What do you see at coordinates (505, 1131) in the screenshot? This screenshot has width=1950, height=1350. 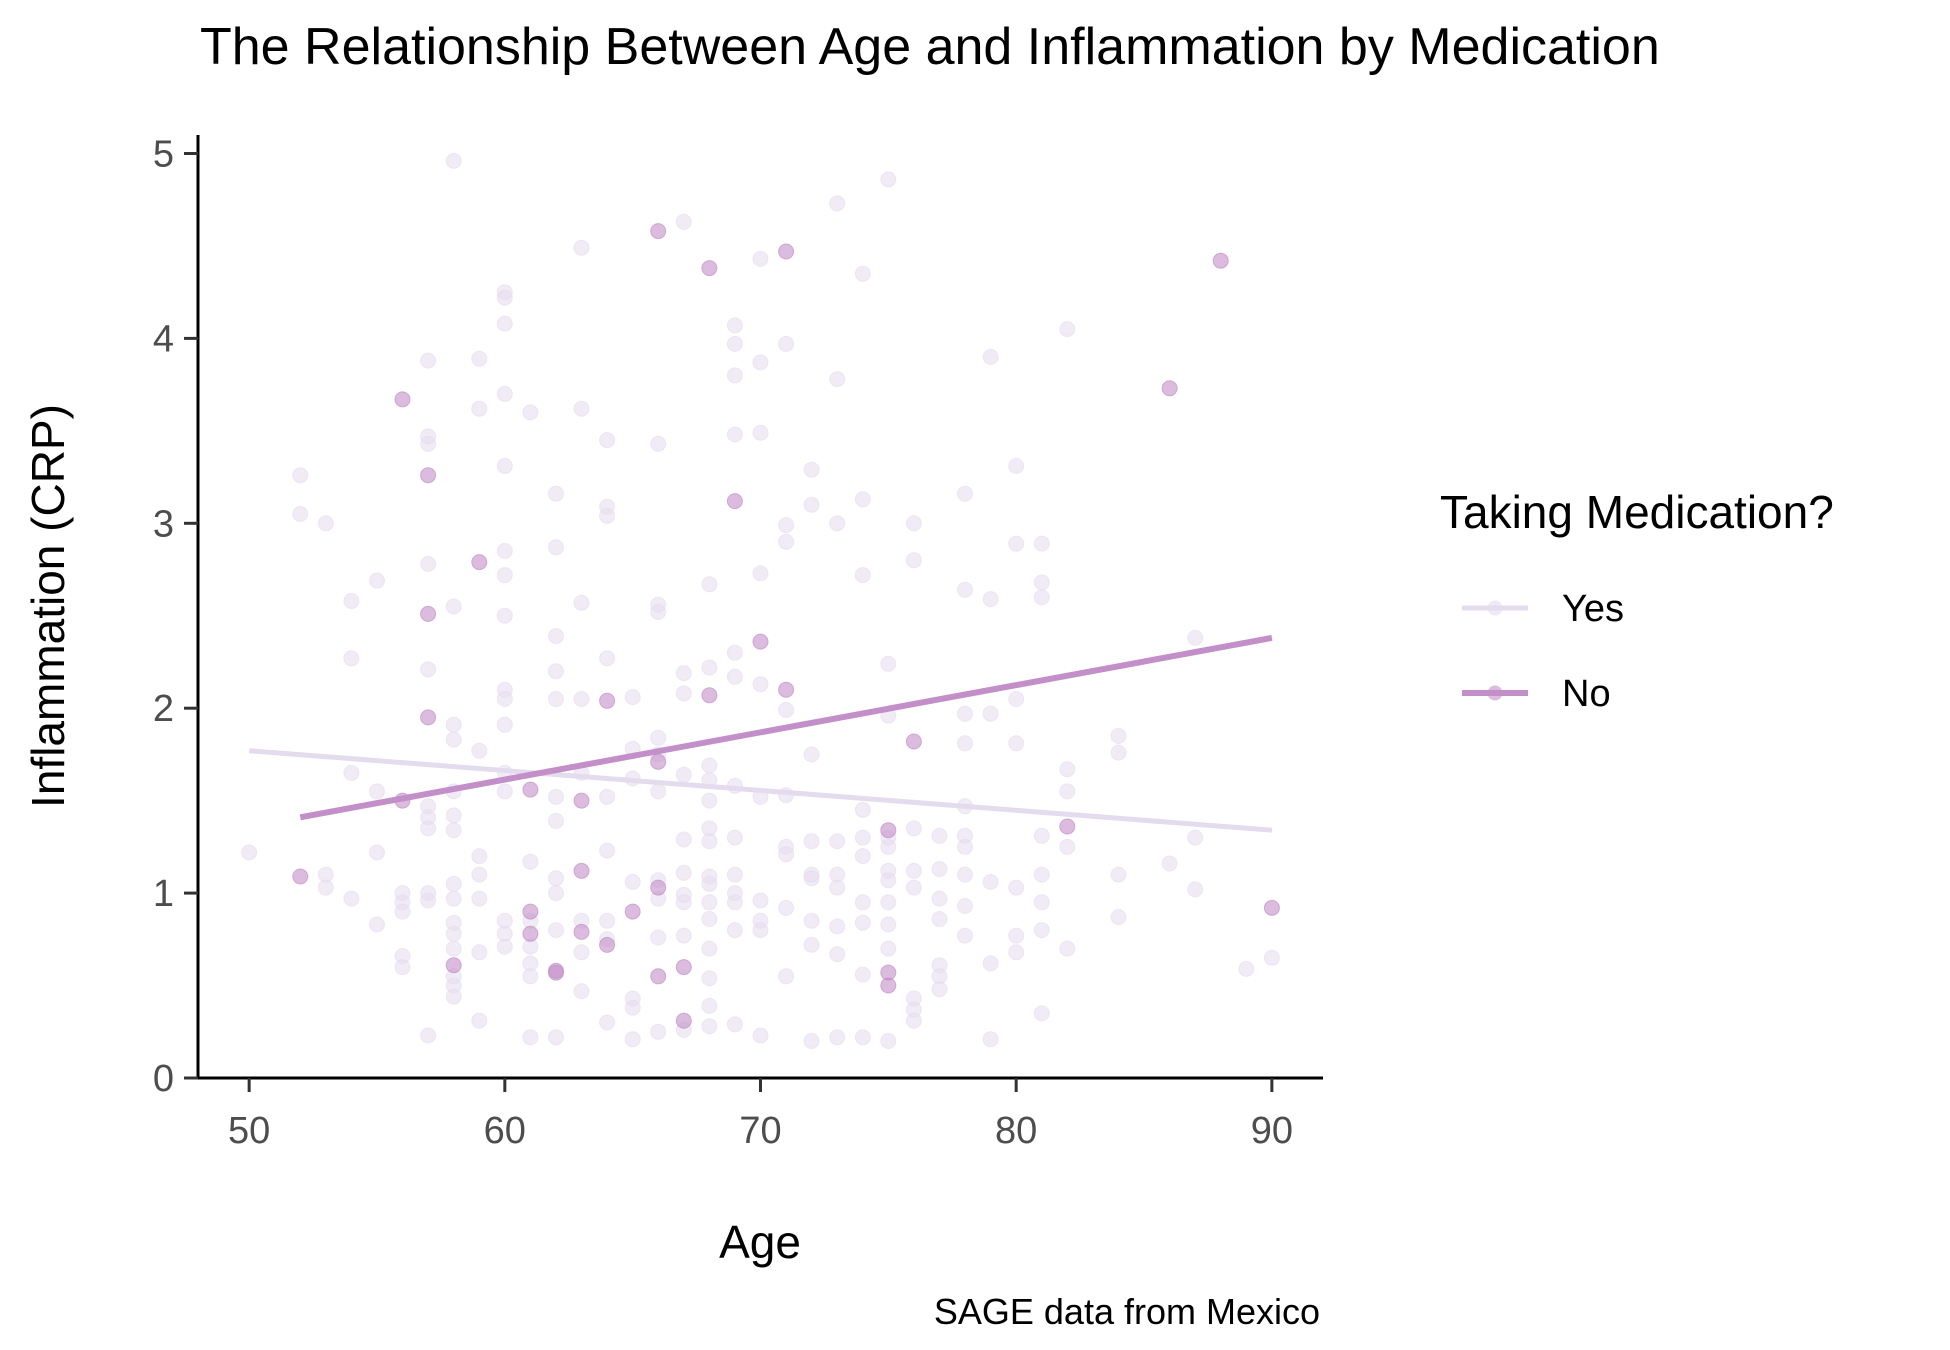 I see `x-tick-label: 60` at bounding box center [505, 1131].